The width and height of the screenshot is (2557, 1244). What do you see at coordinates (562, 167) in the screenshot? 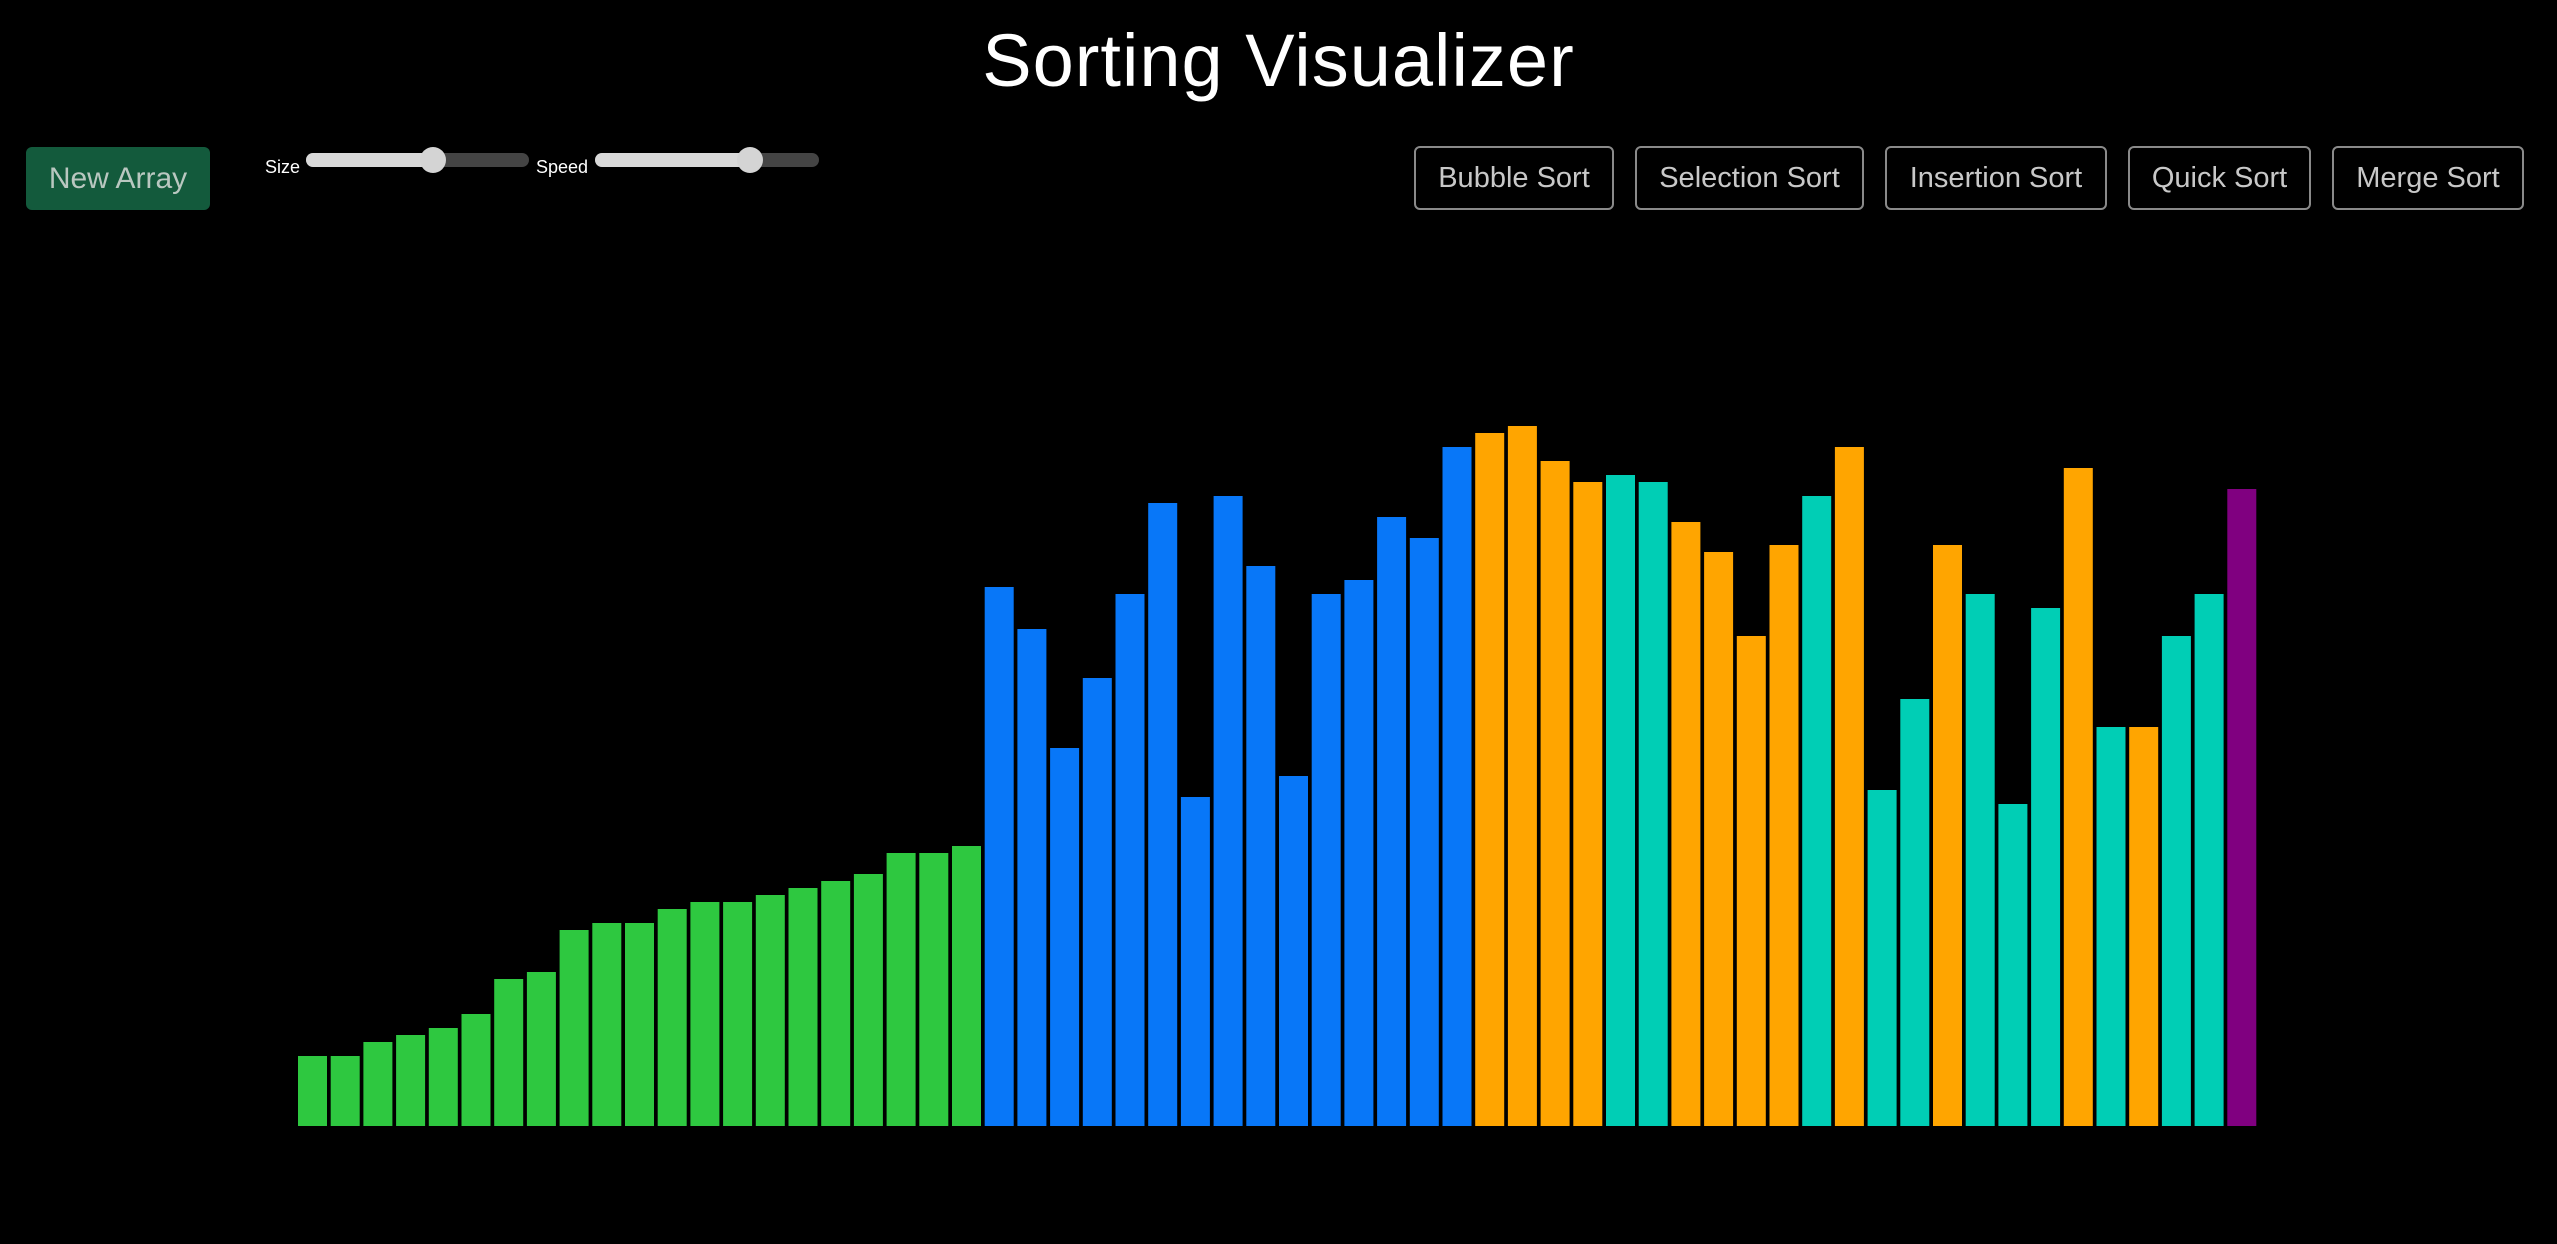
I see `speed-label: Speed` at bounding box center [562, 167].